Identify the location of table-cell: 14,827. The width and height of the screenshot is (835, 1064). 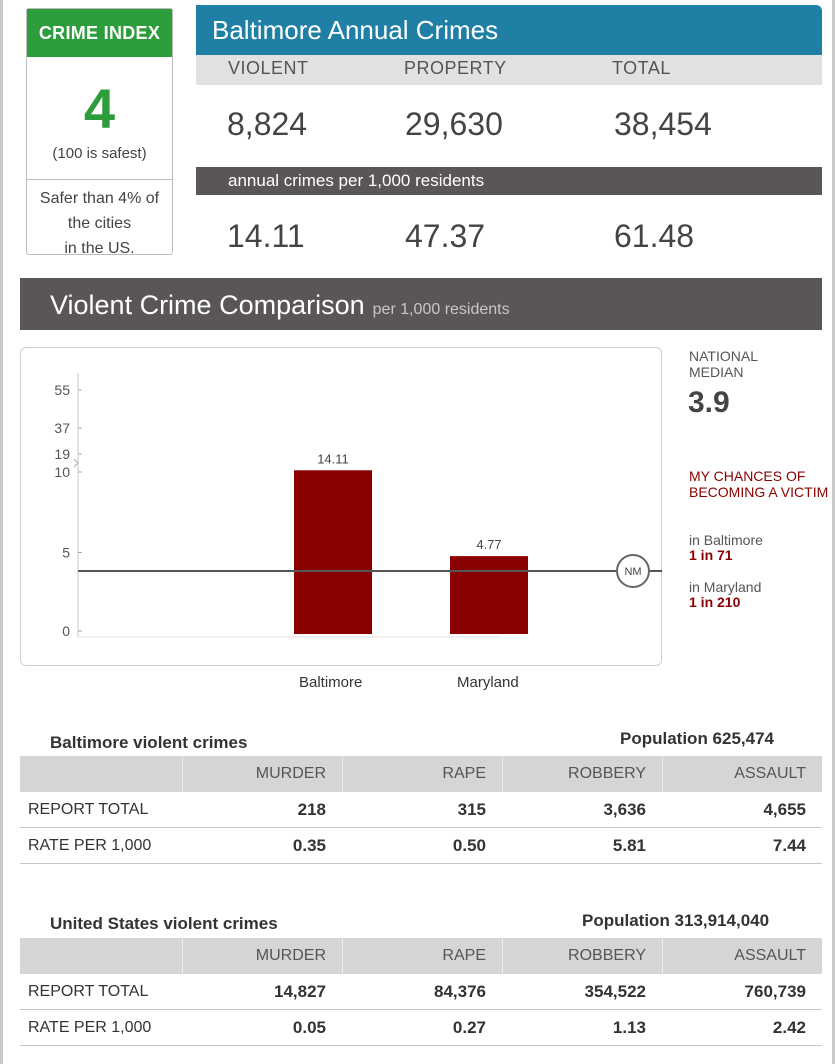
(300, 991).